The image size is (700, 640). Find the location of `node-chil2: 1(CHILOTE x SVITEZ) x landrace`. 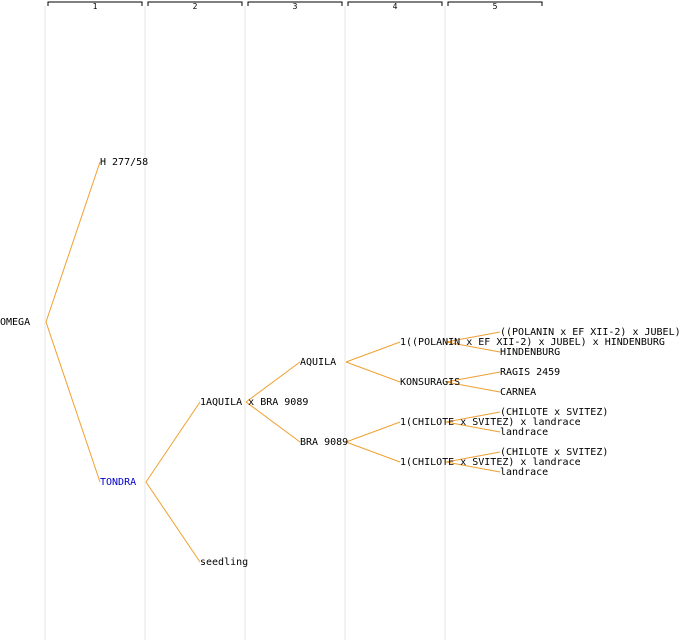

node-chil2: 1(CHILOTE x SVITEZ) x landrace is located at coordinates (490, 462).